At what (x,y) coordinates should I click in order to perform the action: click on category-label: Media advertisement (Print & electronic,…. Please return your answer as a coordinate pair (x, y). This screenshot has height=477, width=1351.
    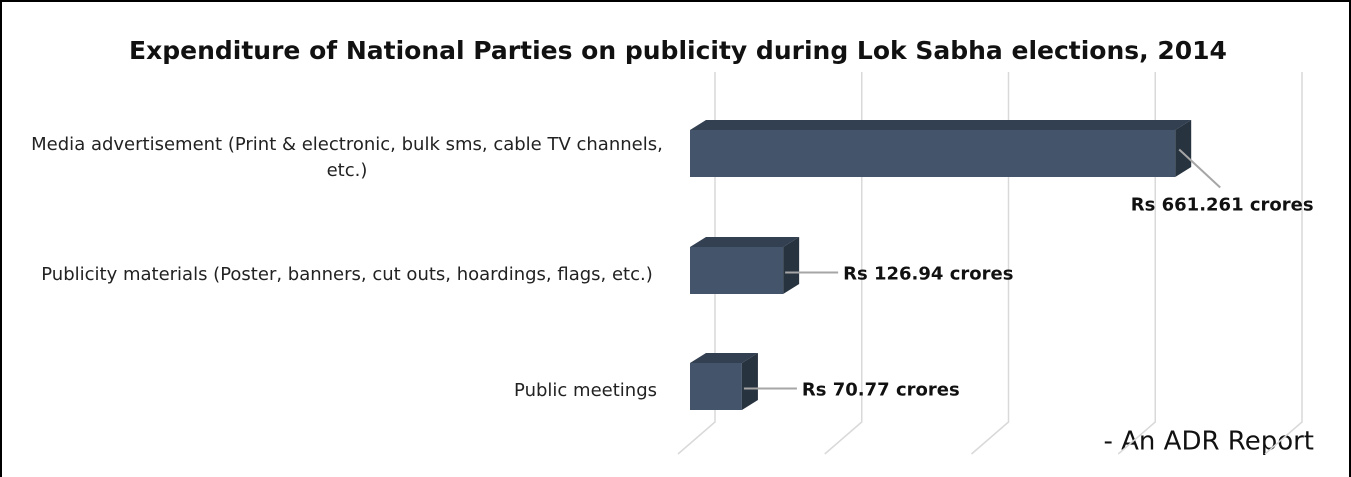
    Looking at the image, I should click on (347, 157).